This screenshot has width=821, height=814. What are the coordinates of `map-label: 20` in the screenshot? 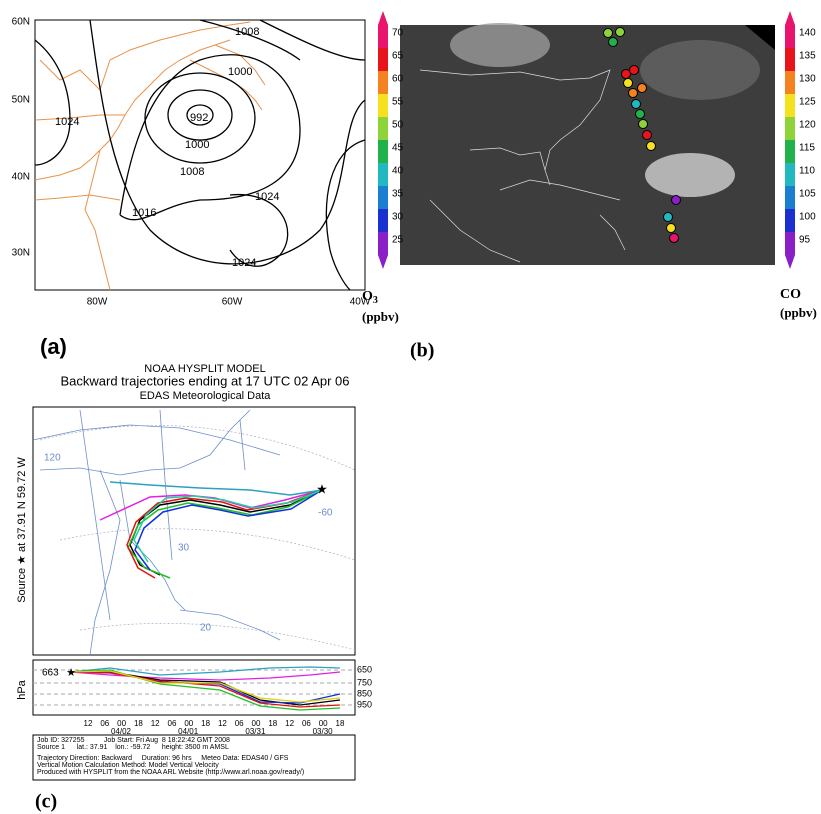 It's located at (206, 628).